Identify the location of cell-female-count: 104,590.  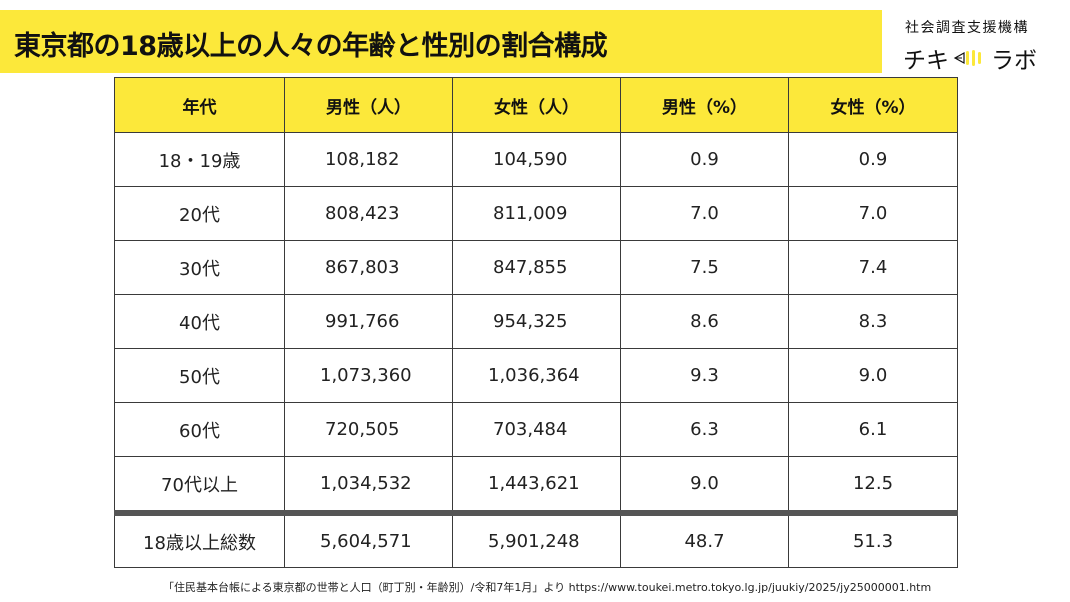
(536, 159).